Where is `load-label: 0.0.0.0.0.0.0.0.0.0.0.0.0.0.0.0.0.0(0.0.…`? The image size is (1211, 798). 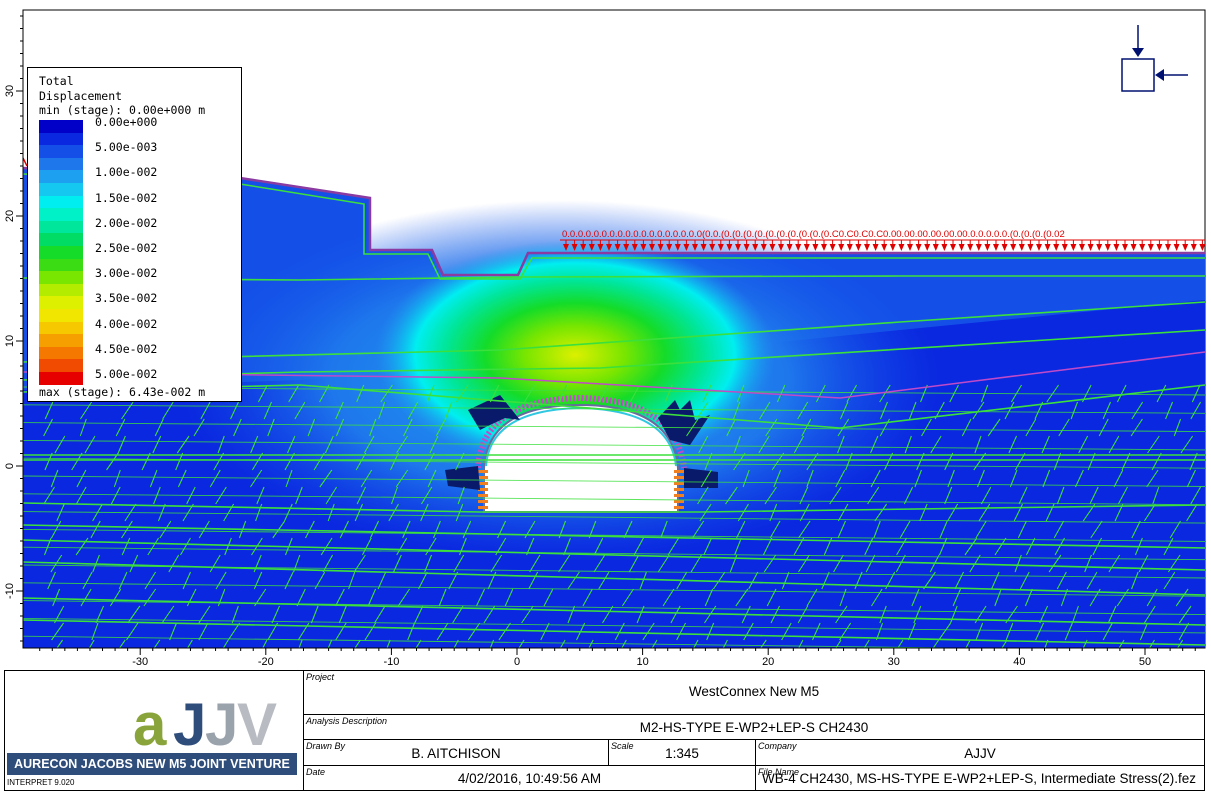 load-label: 0.0.0.0.0.0.0.0.0.0.0.0.0.0.0.0.0.0(0.0.… is located at coordinates (813, 234).